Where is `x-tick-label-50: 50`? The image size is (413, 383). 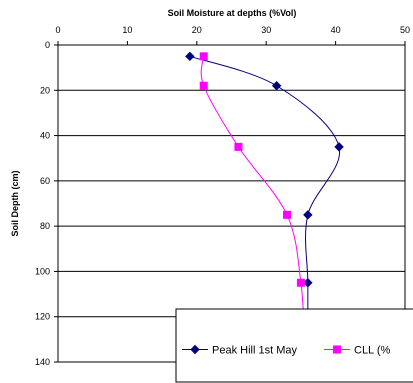
x-tick-label-50: 50 is located at coordinates (405, 30).